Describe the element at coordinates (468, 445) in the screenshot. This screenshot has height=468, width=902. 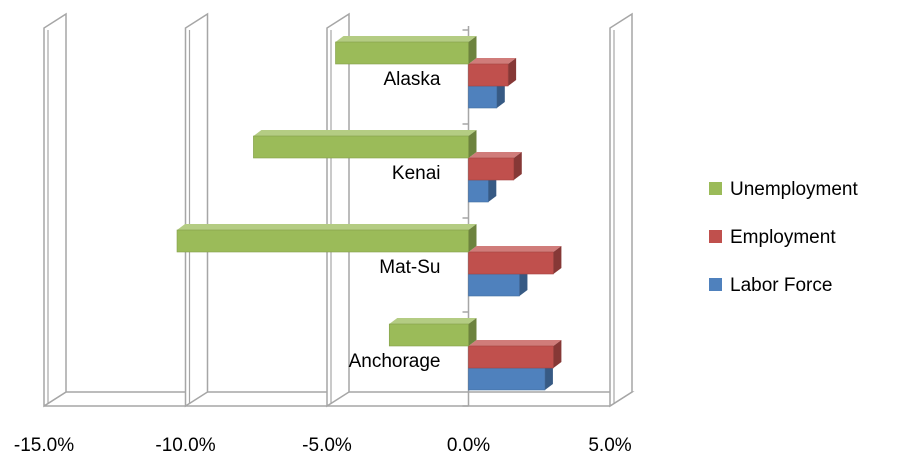
I see `x-tick-label: 0.0%` at that location.